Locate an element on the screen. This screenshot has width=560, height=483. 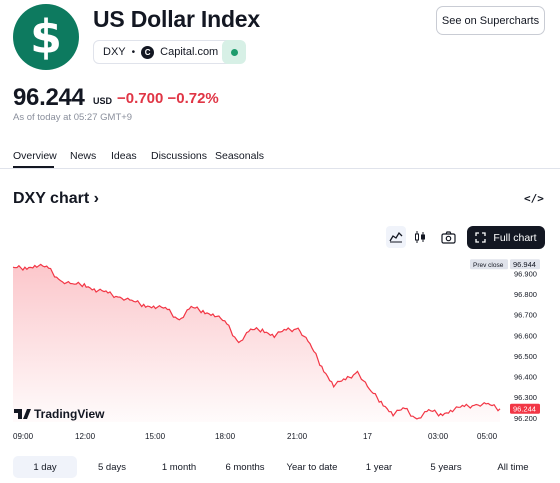
prev-close-label: Prev close is located at coordinates (488, 265).